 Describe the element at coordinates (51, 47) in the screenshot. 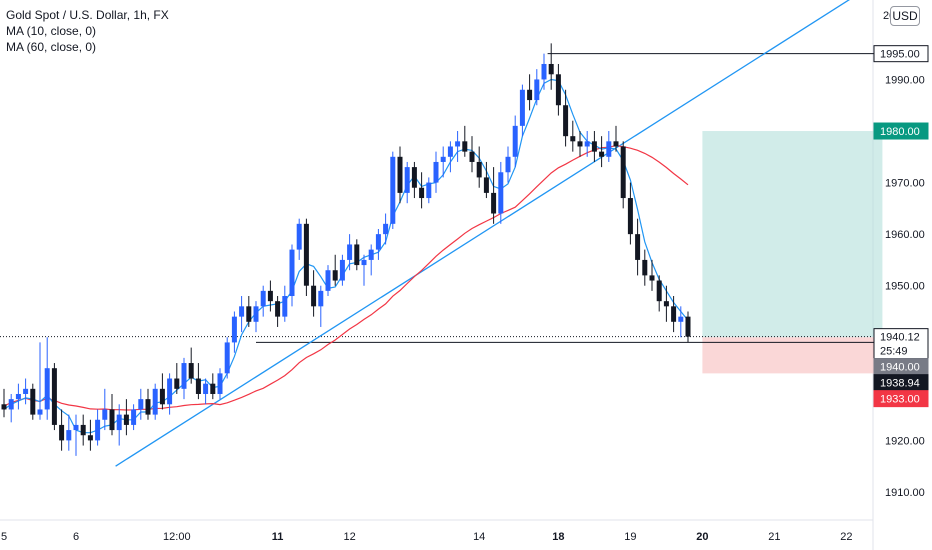

I see `ma60-legend: MA (60, close, 0)` at that location.